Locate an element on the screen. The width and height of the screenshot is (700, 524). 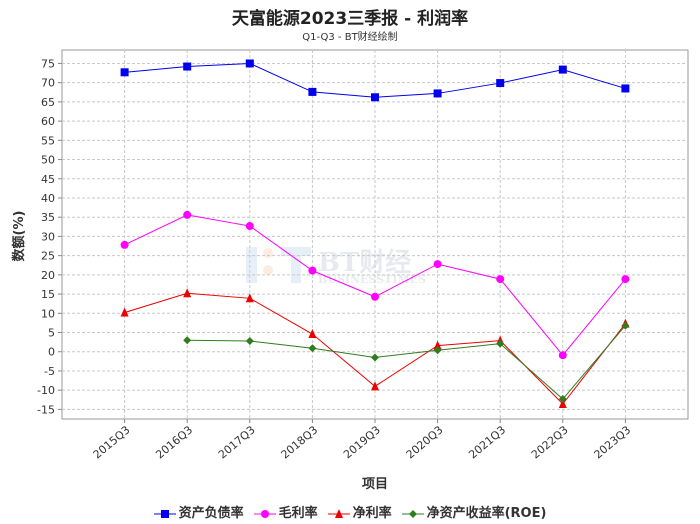
x-tick-label: 2022Q3 is located at coordinates (550, 442).